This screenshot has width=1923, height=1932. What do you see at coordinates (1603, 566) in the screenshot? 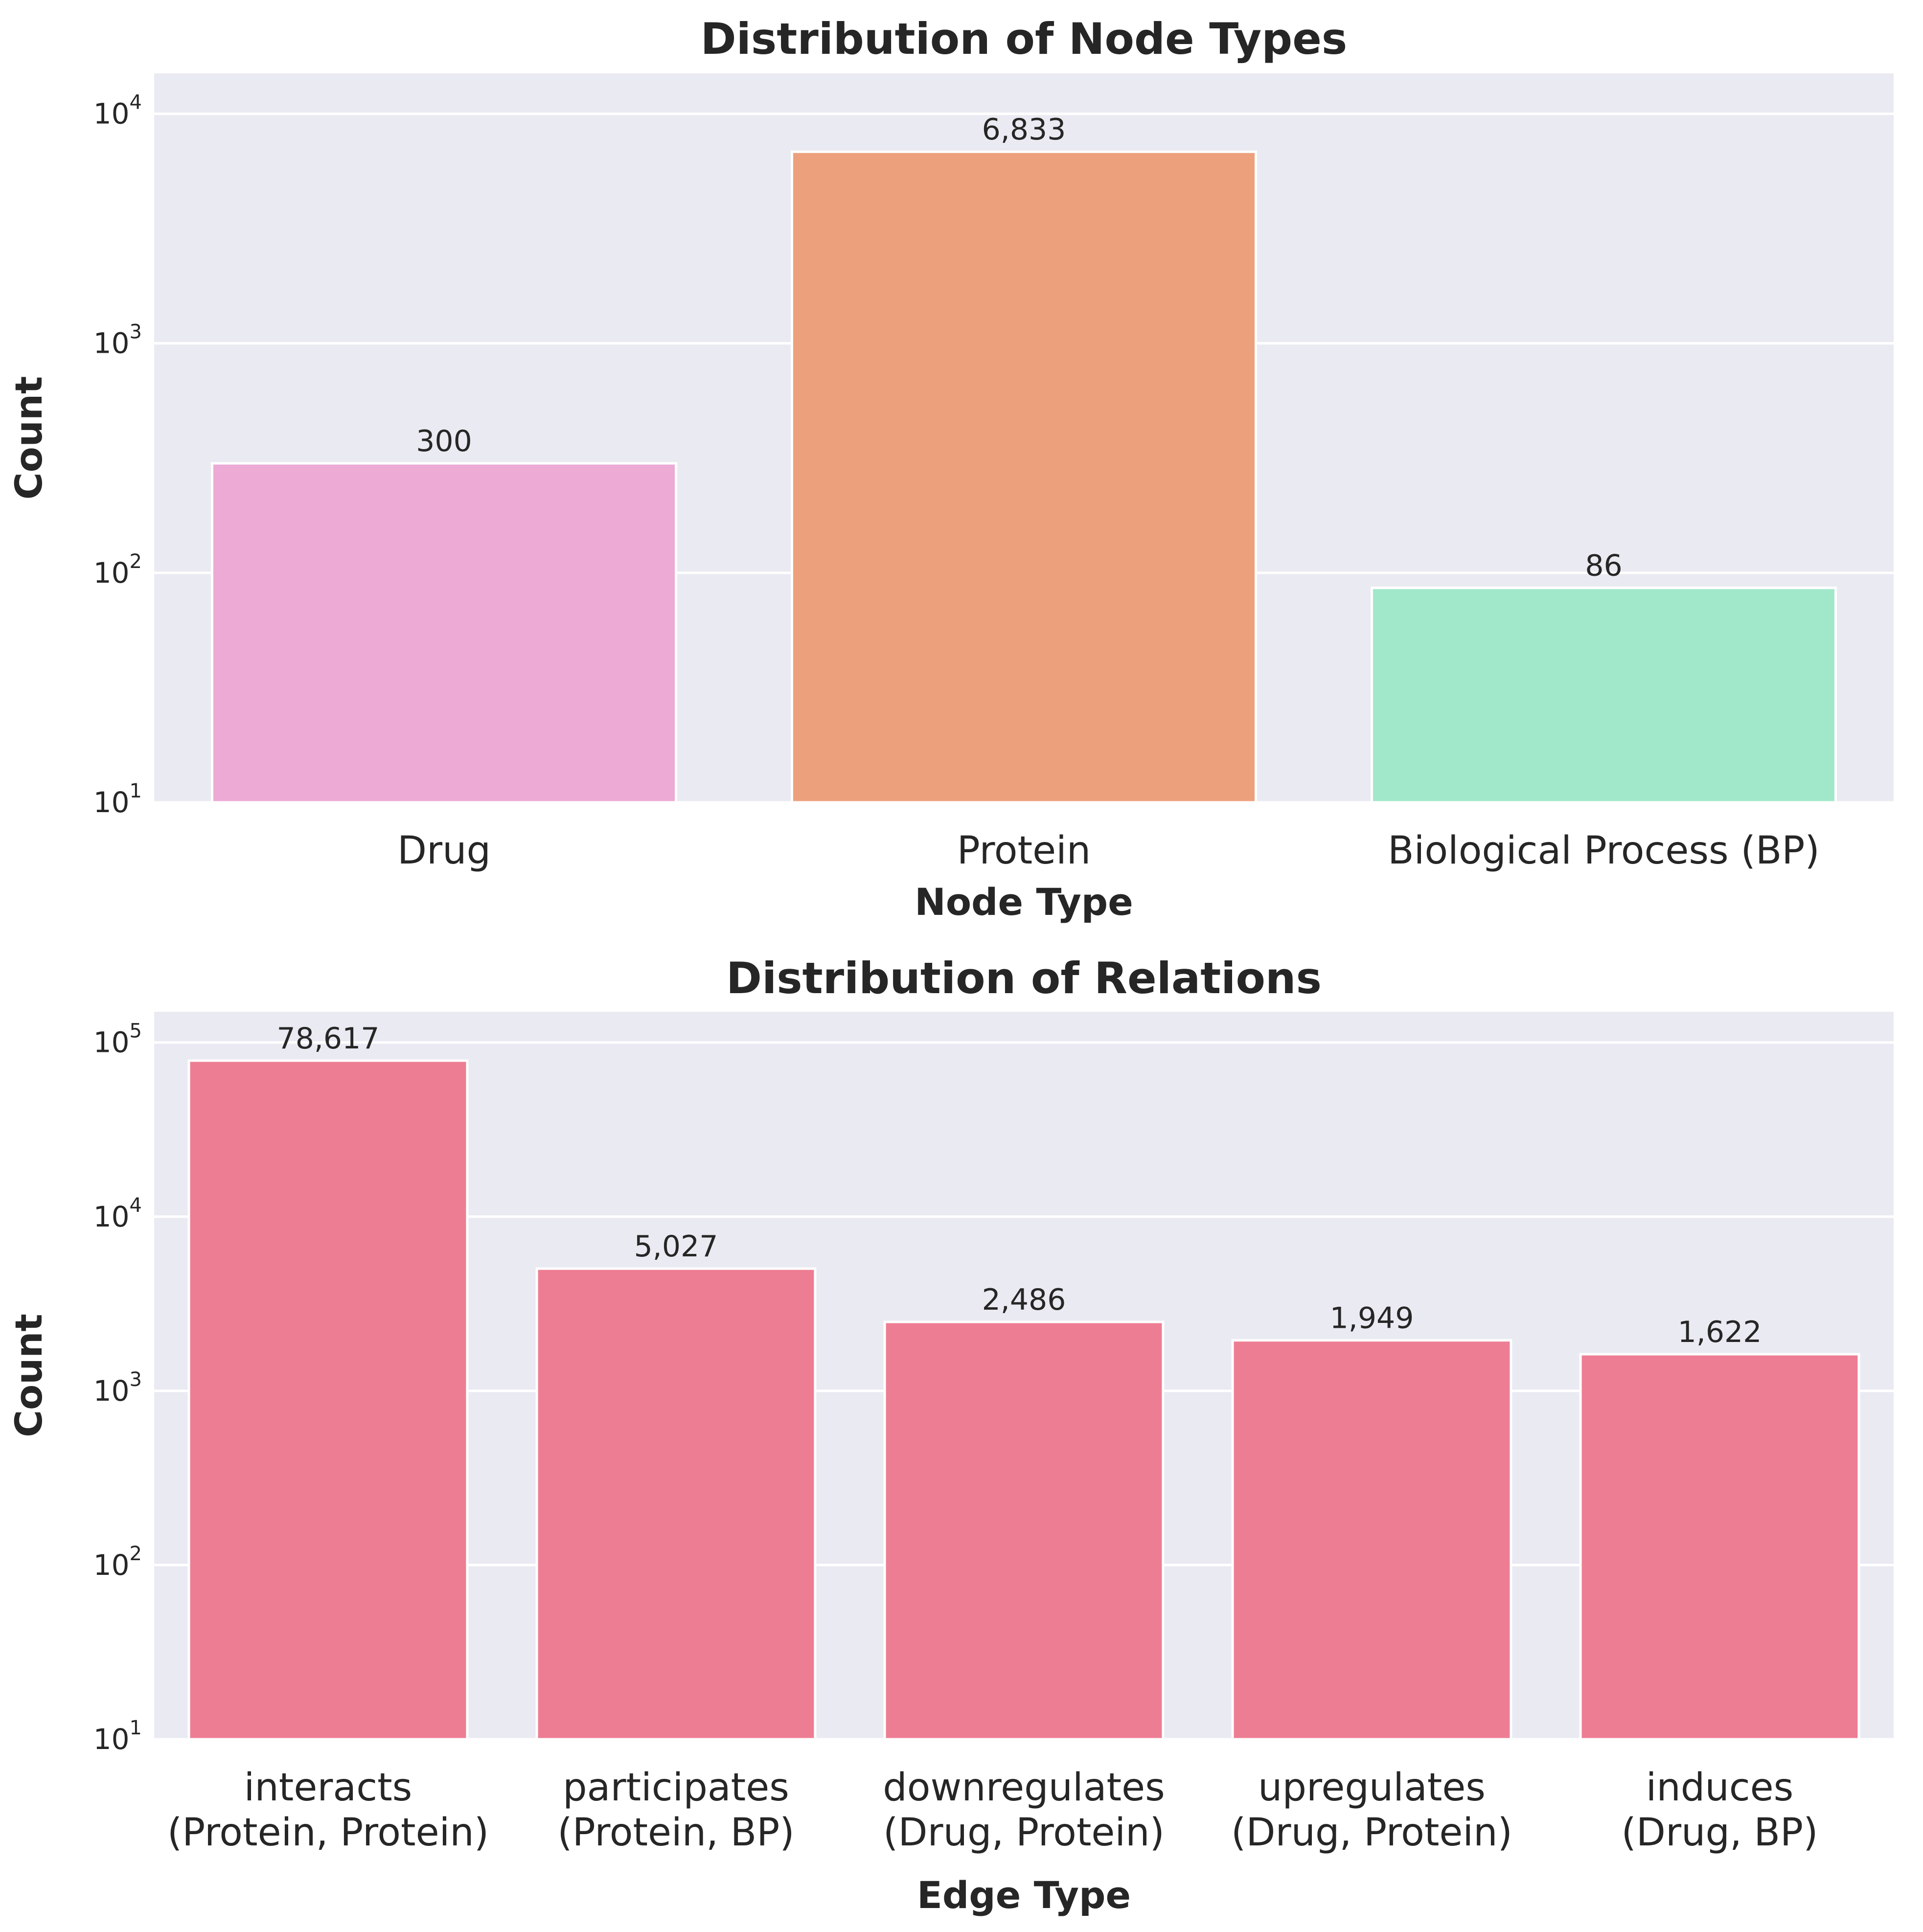
I see `data-label: 86` at bounding box center [1603, 566].